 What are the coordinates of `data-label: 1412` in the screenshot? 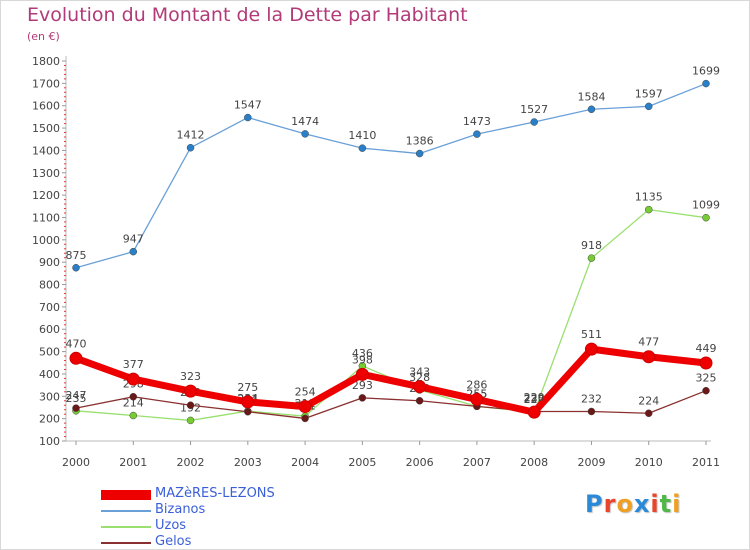 It's located at (191, 135).